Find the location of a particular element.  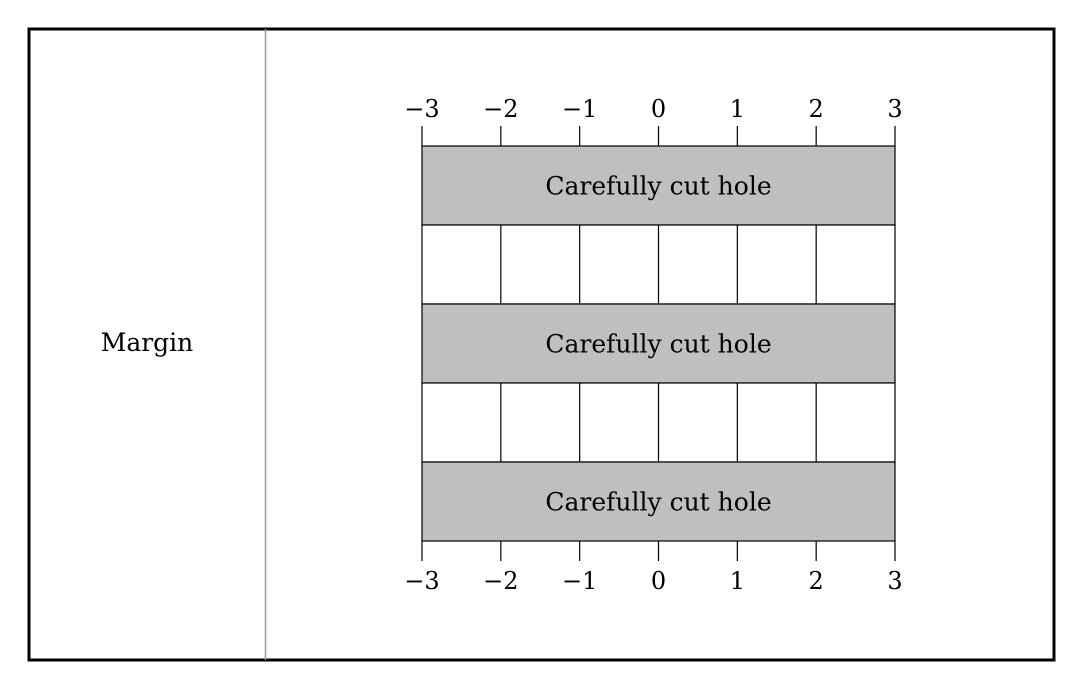

top-tick-label: −3 is located at coordinates (421, 109).